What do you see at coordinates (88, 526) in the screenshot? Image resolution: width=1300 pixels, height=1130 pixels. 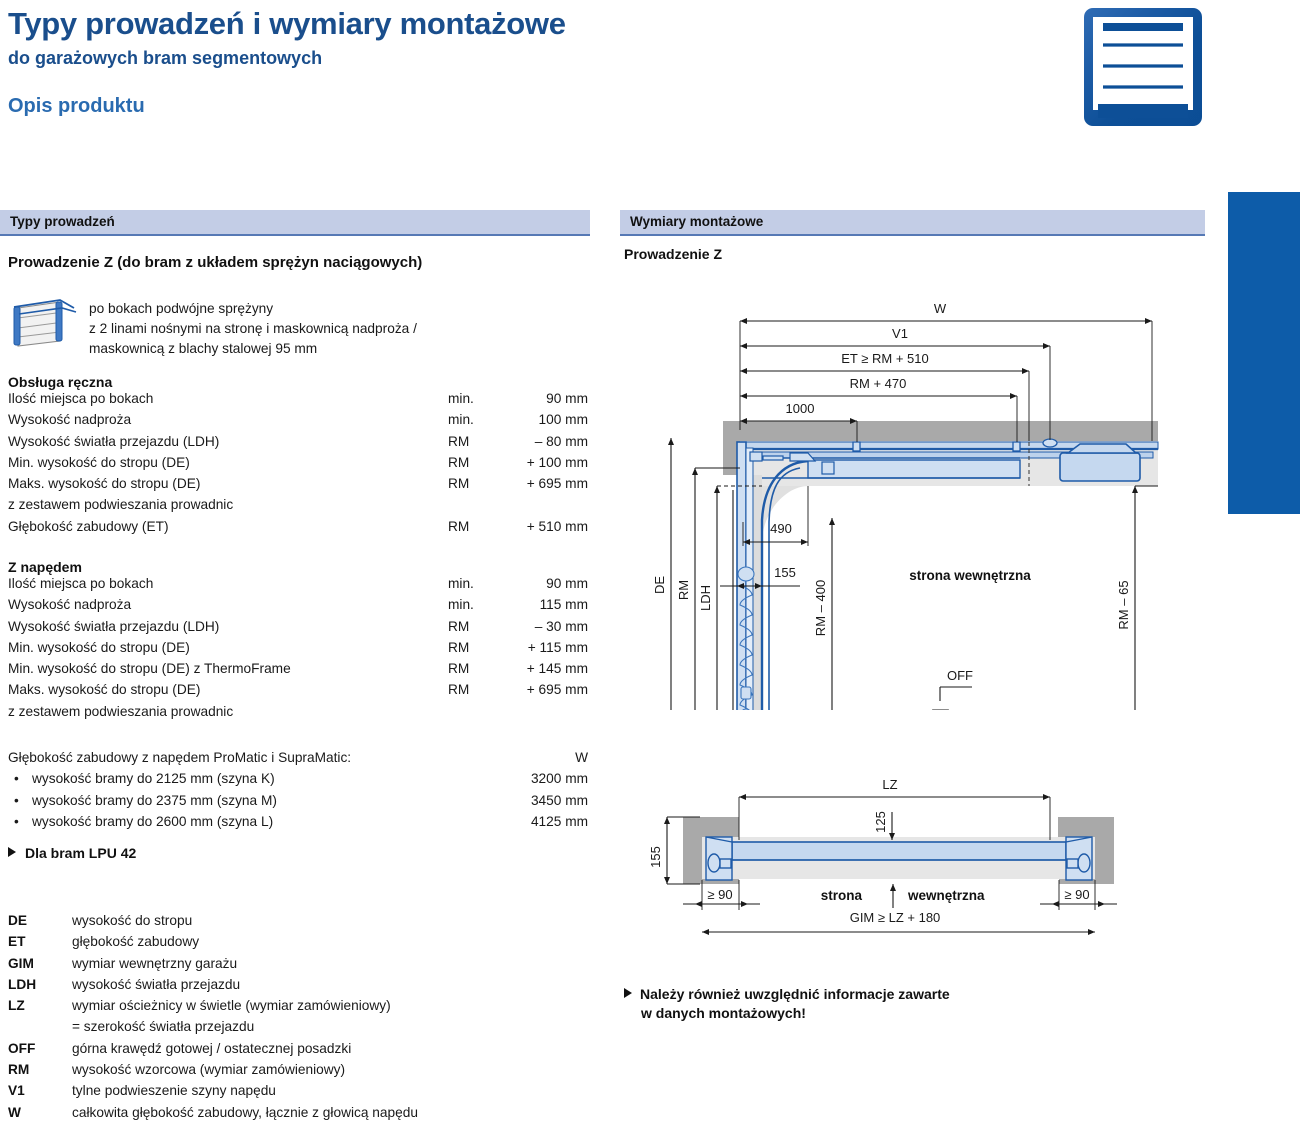 I see `spec-label: Głębokość zabudowy (ET)` at bounding box center [88, 526].